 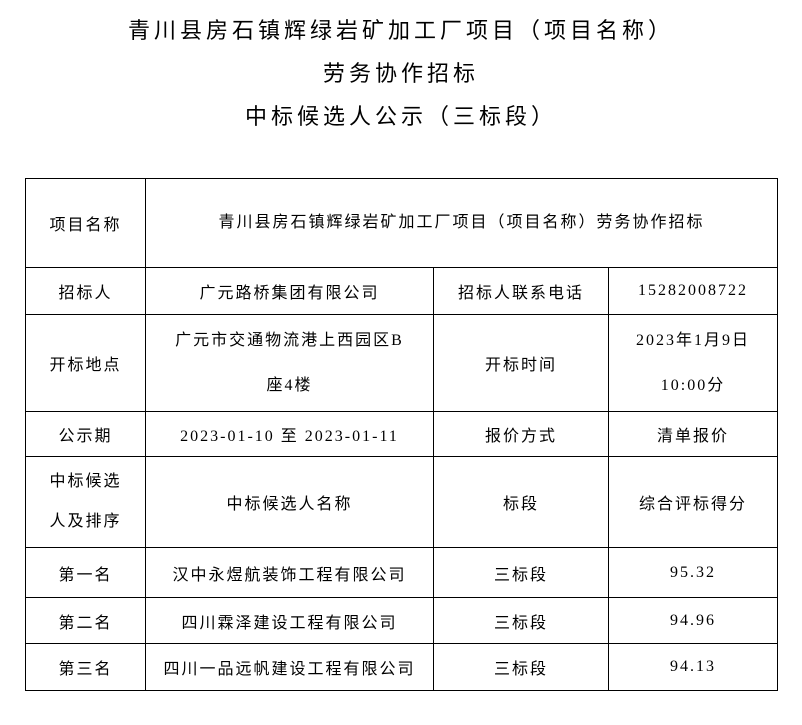 What do you see at coordinates (85, 291) in the screenshot?
I see `bidder-label: 招标人` at bounding box center [85, 291].